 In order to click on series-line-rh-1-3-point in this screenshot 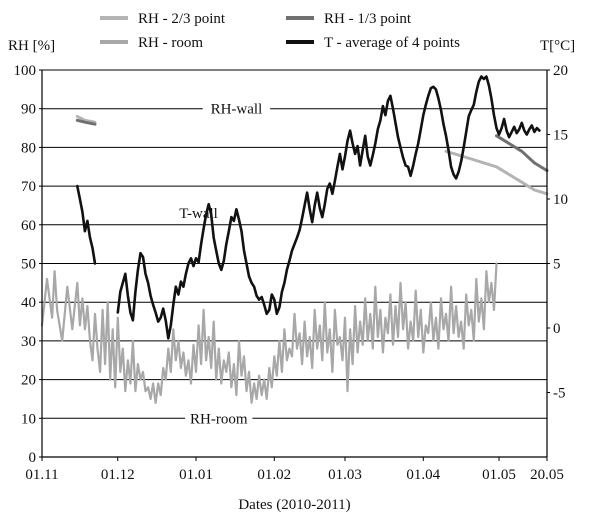, I will do `click(312, 145)`.